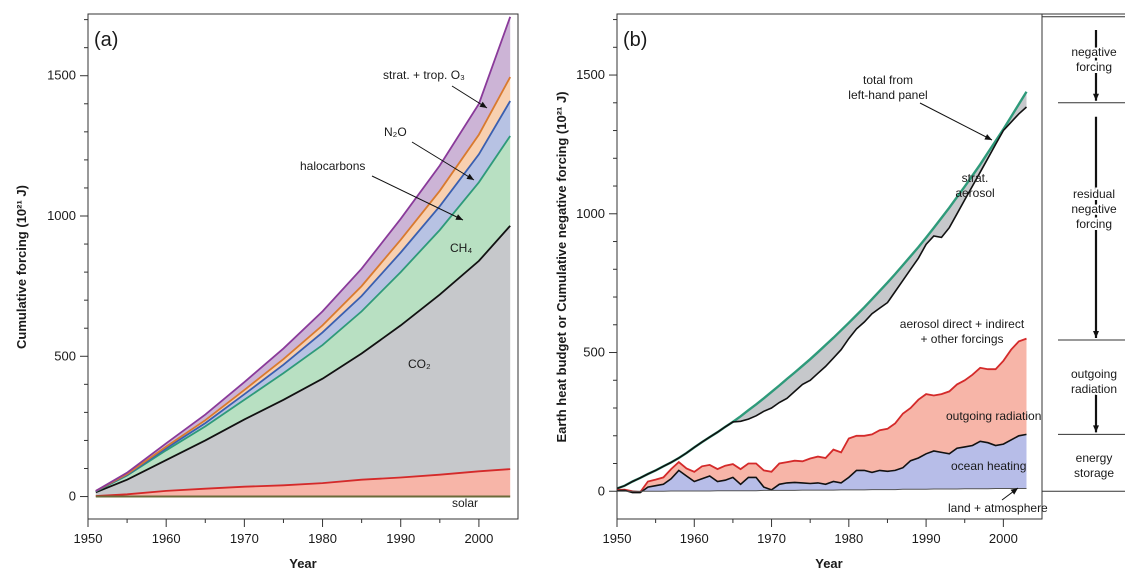 This screenshot has width=1125, height=572. I want to click on panel-b-xtick-label: 1970, so click(771, 538).